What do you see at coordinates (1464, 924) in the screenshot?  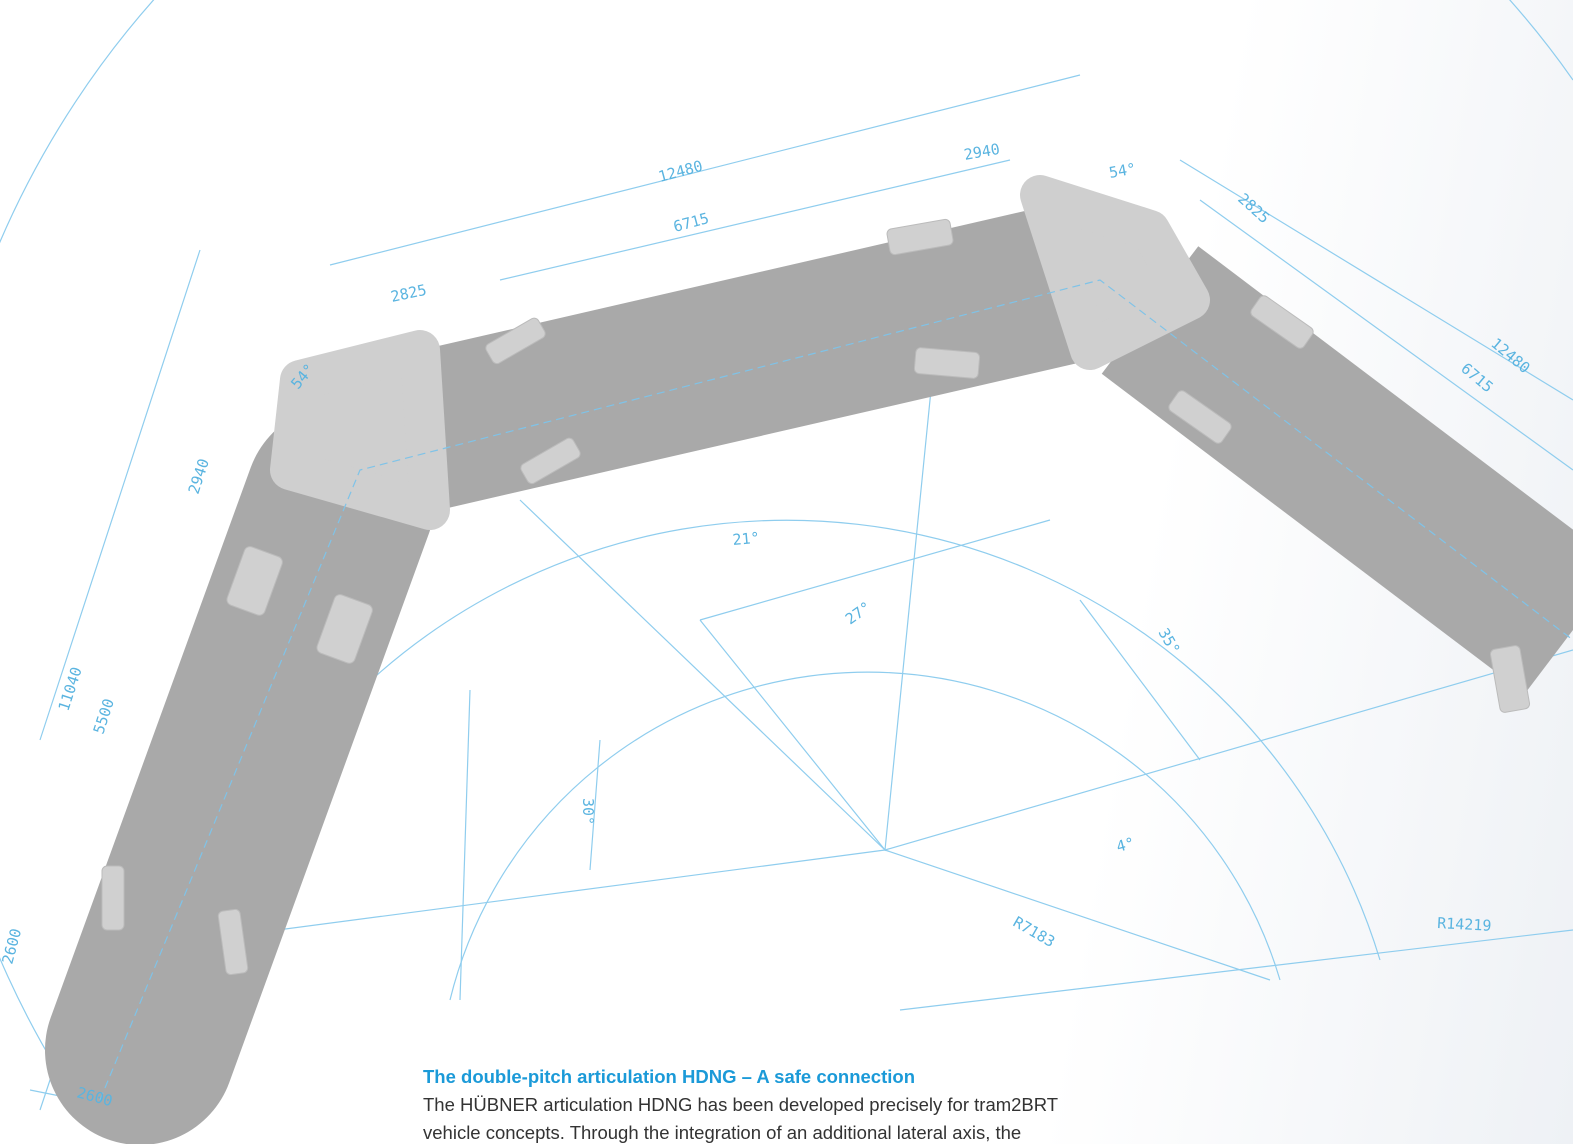 I see `dimension: R14219` at bounding box center [1464, 924].